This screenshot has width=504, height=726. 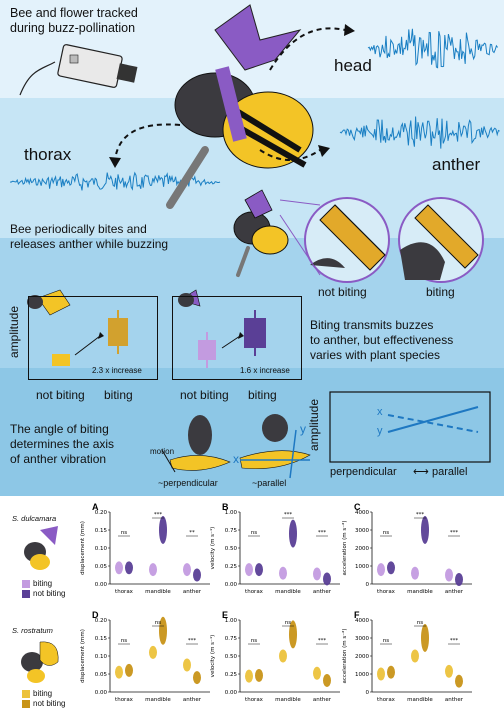 I want to click on legend-swatch-notbiting-top, so click(x=26, y=594).